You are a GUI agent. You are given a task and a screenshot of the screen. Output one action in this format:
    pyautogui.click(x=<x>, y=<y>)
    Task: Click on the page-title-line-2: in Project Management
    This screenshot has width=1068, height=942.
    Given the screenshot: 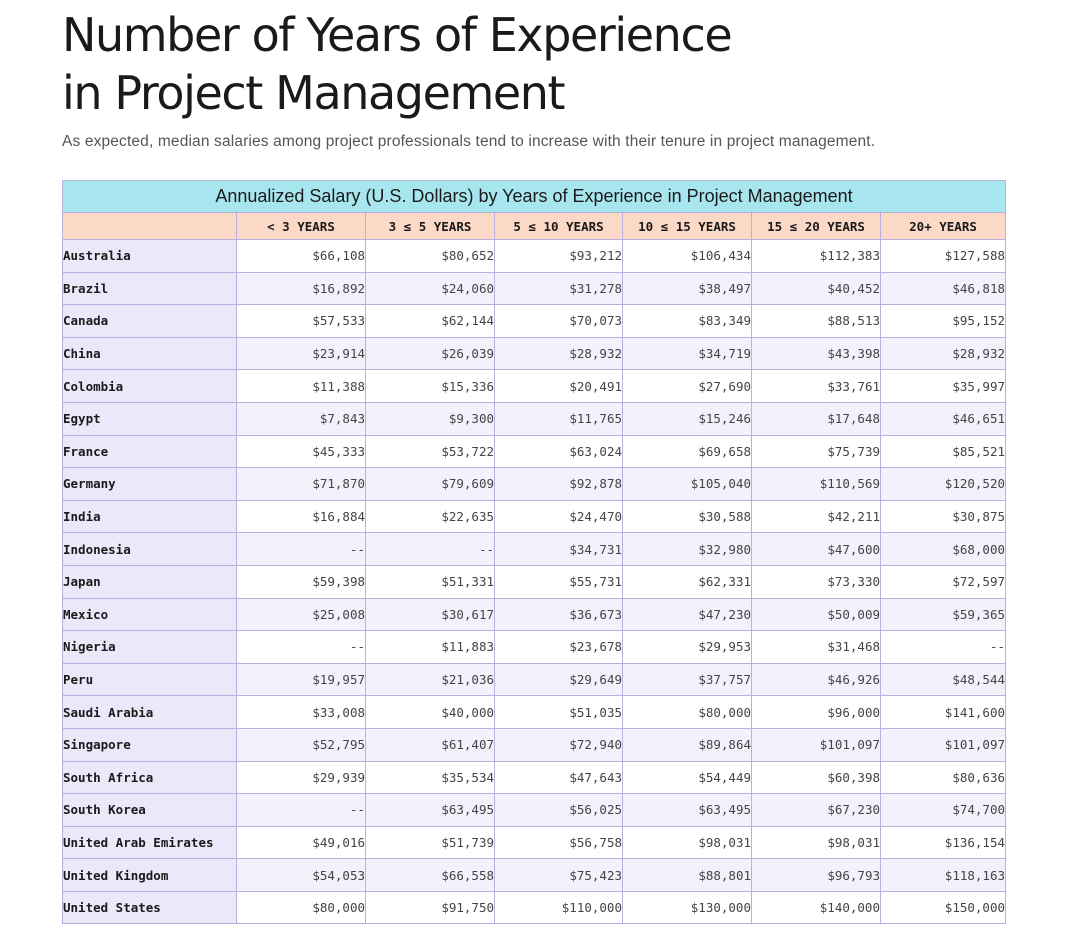 What is the action you would take?
    pyautogui.click(x=314, y=93)
    